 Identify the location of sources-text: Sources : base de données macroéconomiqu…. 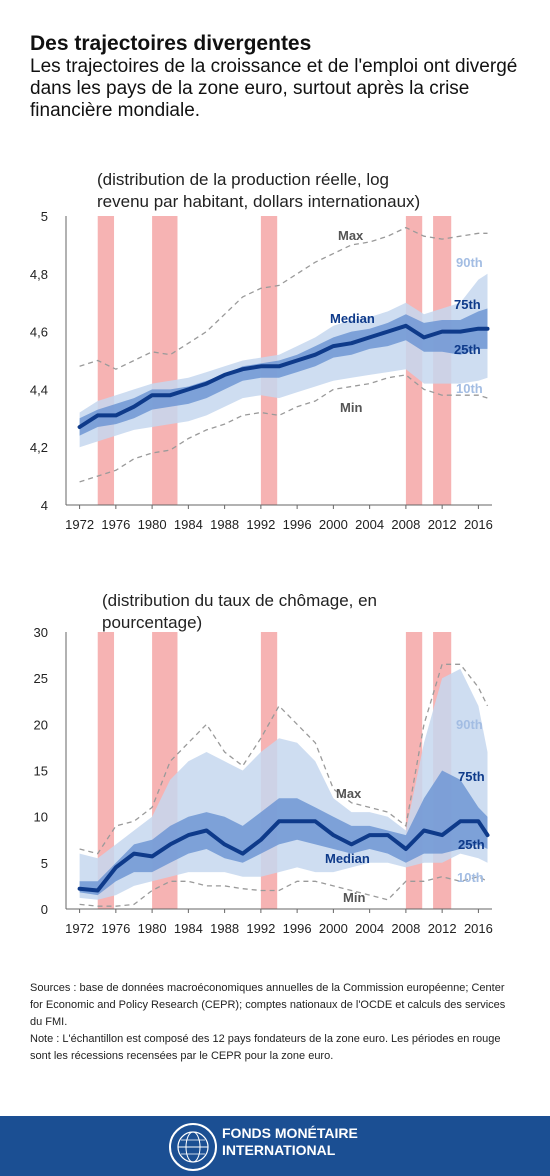
(268, 1005).